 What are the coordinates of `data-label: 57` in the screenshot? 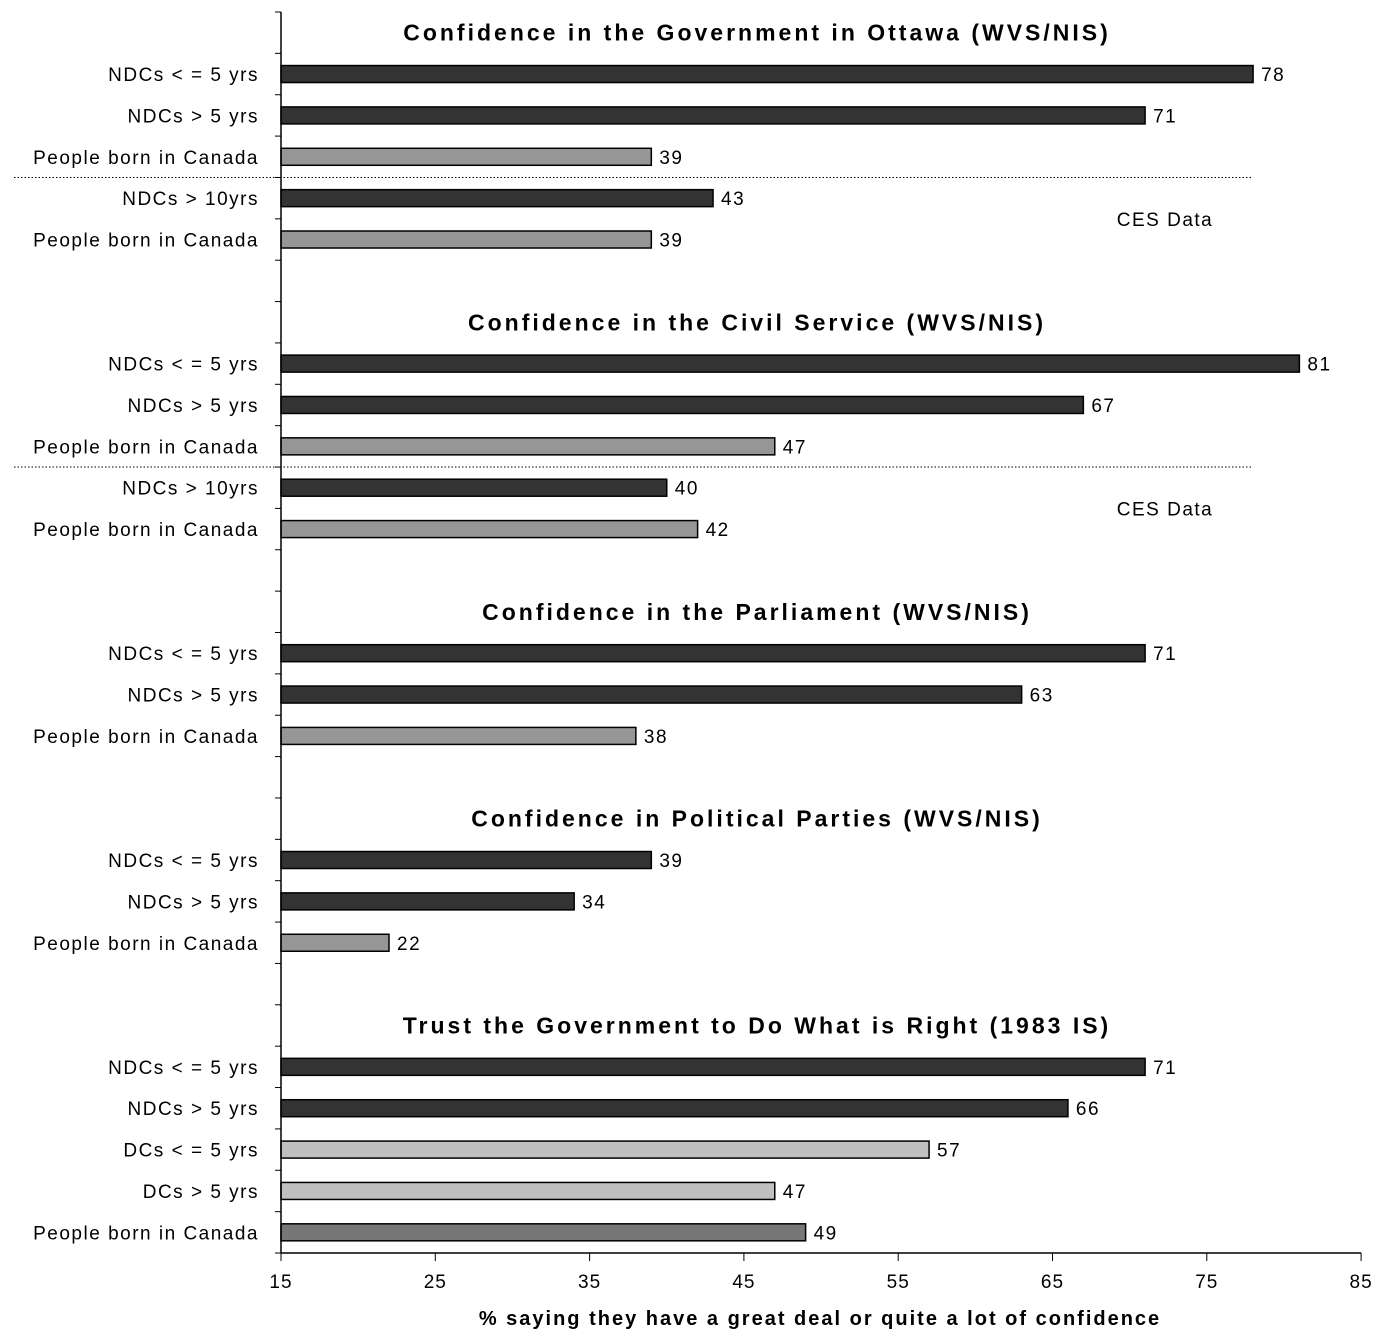 It's located at (949, 1151).